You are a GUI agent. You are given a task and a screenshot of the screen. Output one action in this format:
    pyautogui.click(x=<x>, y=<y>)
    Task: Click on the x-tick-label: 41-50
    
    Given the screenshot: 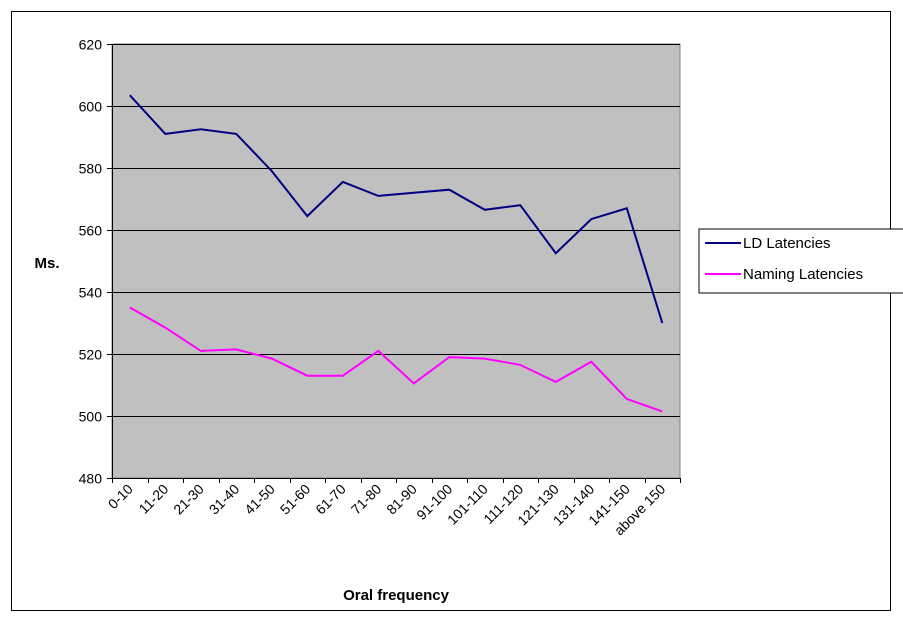 What is the action you would take?
    pyautogui.click(x=259, y=499)
    